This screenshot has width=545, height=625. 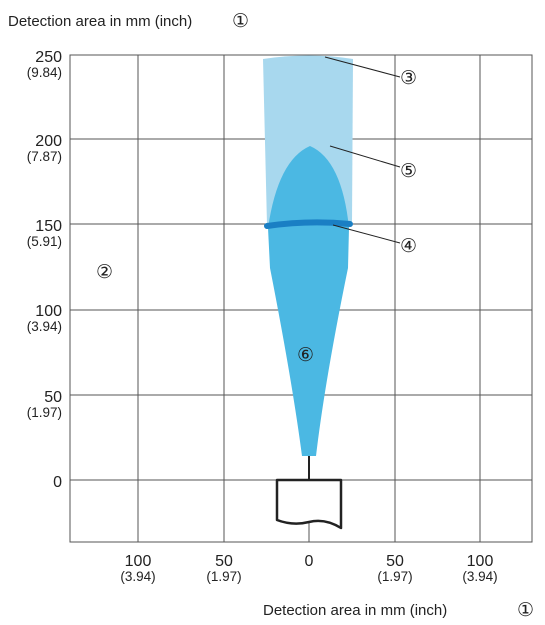 What do you see at coordinates (100, 21) in the screenshot?
I see `top-axis-title: Detection area in mm (inch)` at bounding box center [100, 21].